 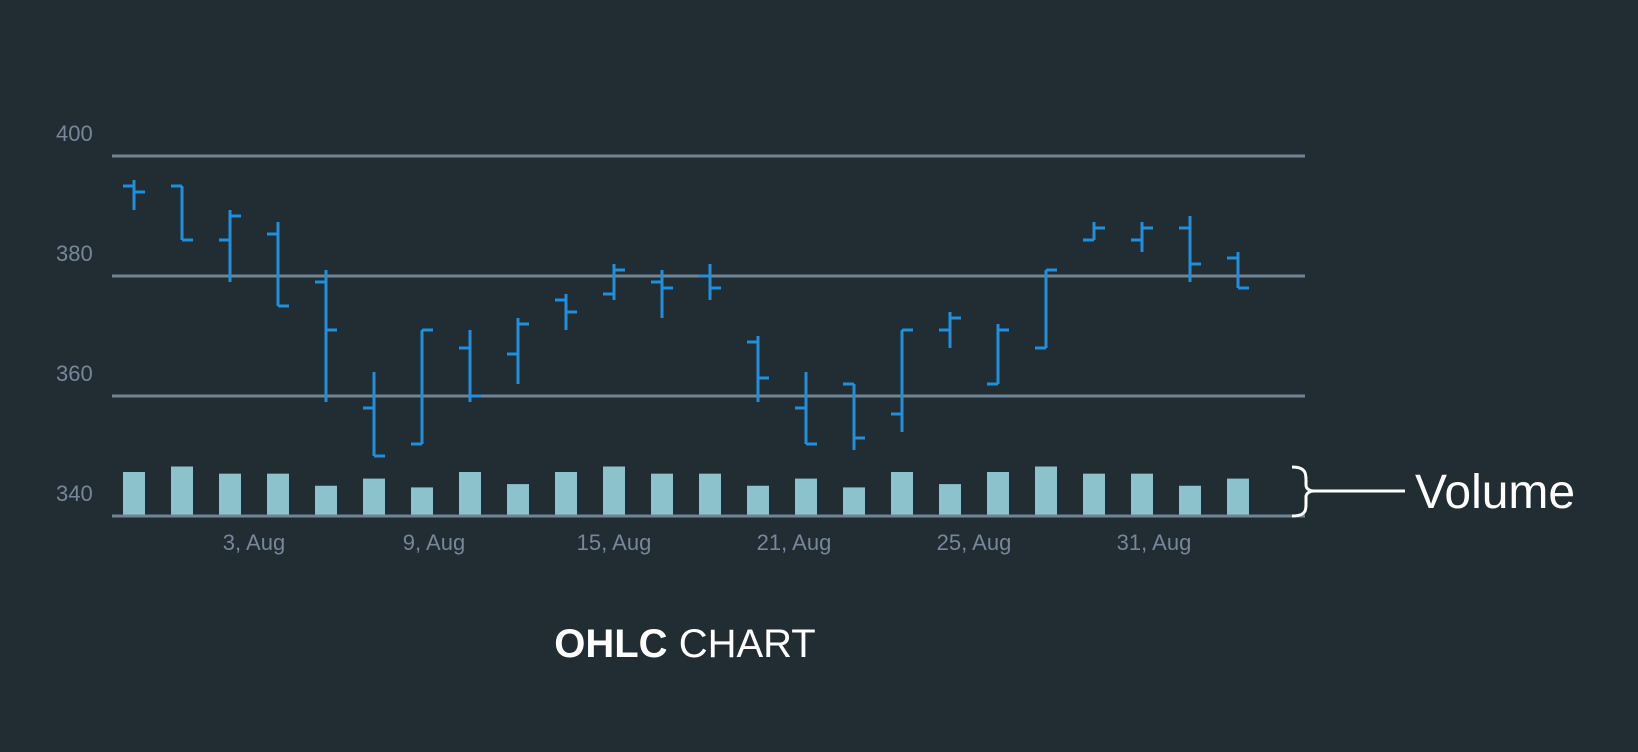 I want to click on y-tick-label-340: 340, so click(x=74, y=493).